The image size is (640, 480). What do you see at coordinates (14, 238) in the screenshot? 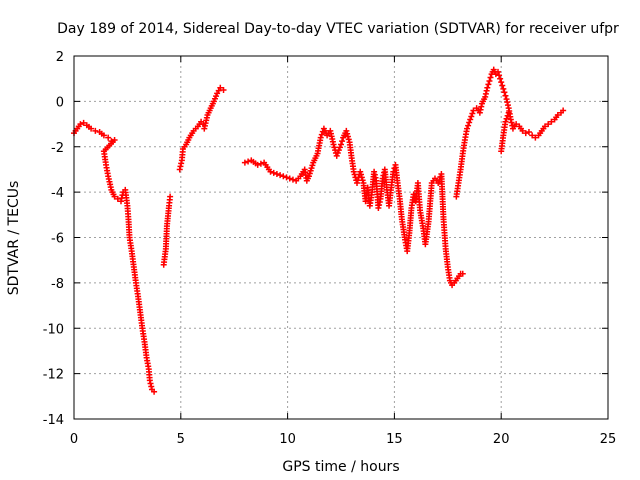
I see `y-axis-label: SDTVAR / TECUs` at bounding box center [14, 238].